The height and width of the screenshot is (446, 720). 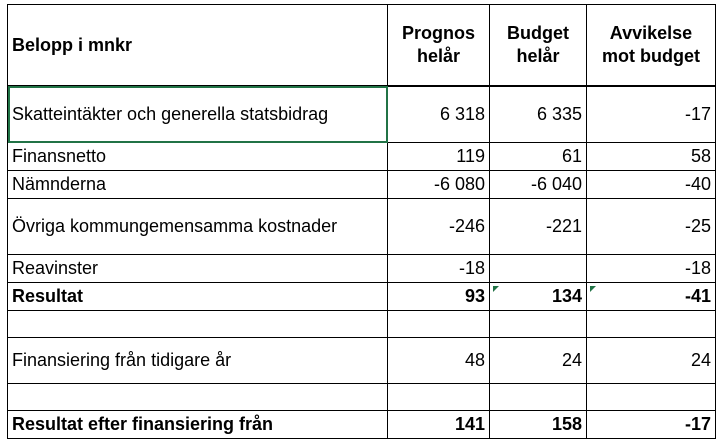 I want to click on row-avvikelse-cell: 24, so click(x=651, y=360).